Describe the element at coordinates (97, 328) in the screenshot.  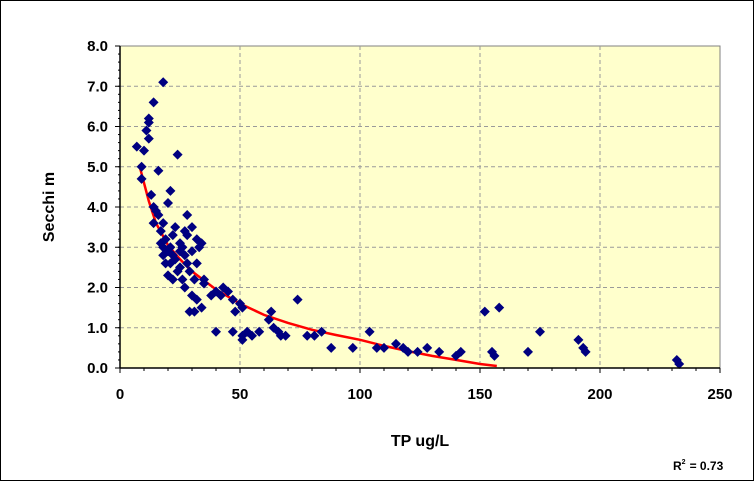
I see `y-tick-label: 1.0` at that location.